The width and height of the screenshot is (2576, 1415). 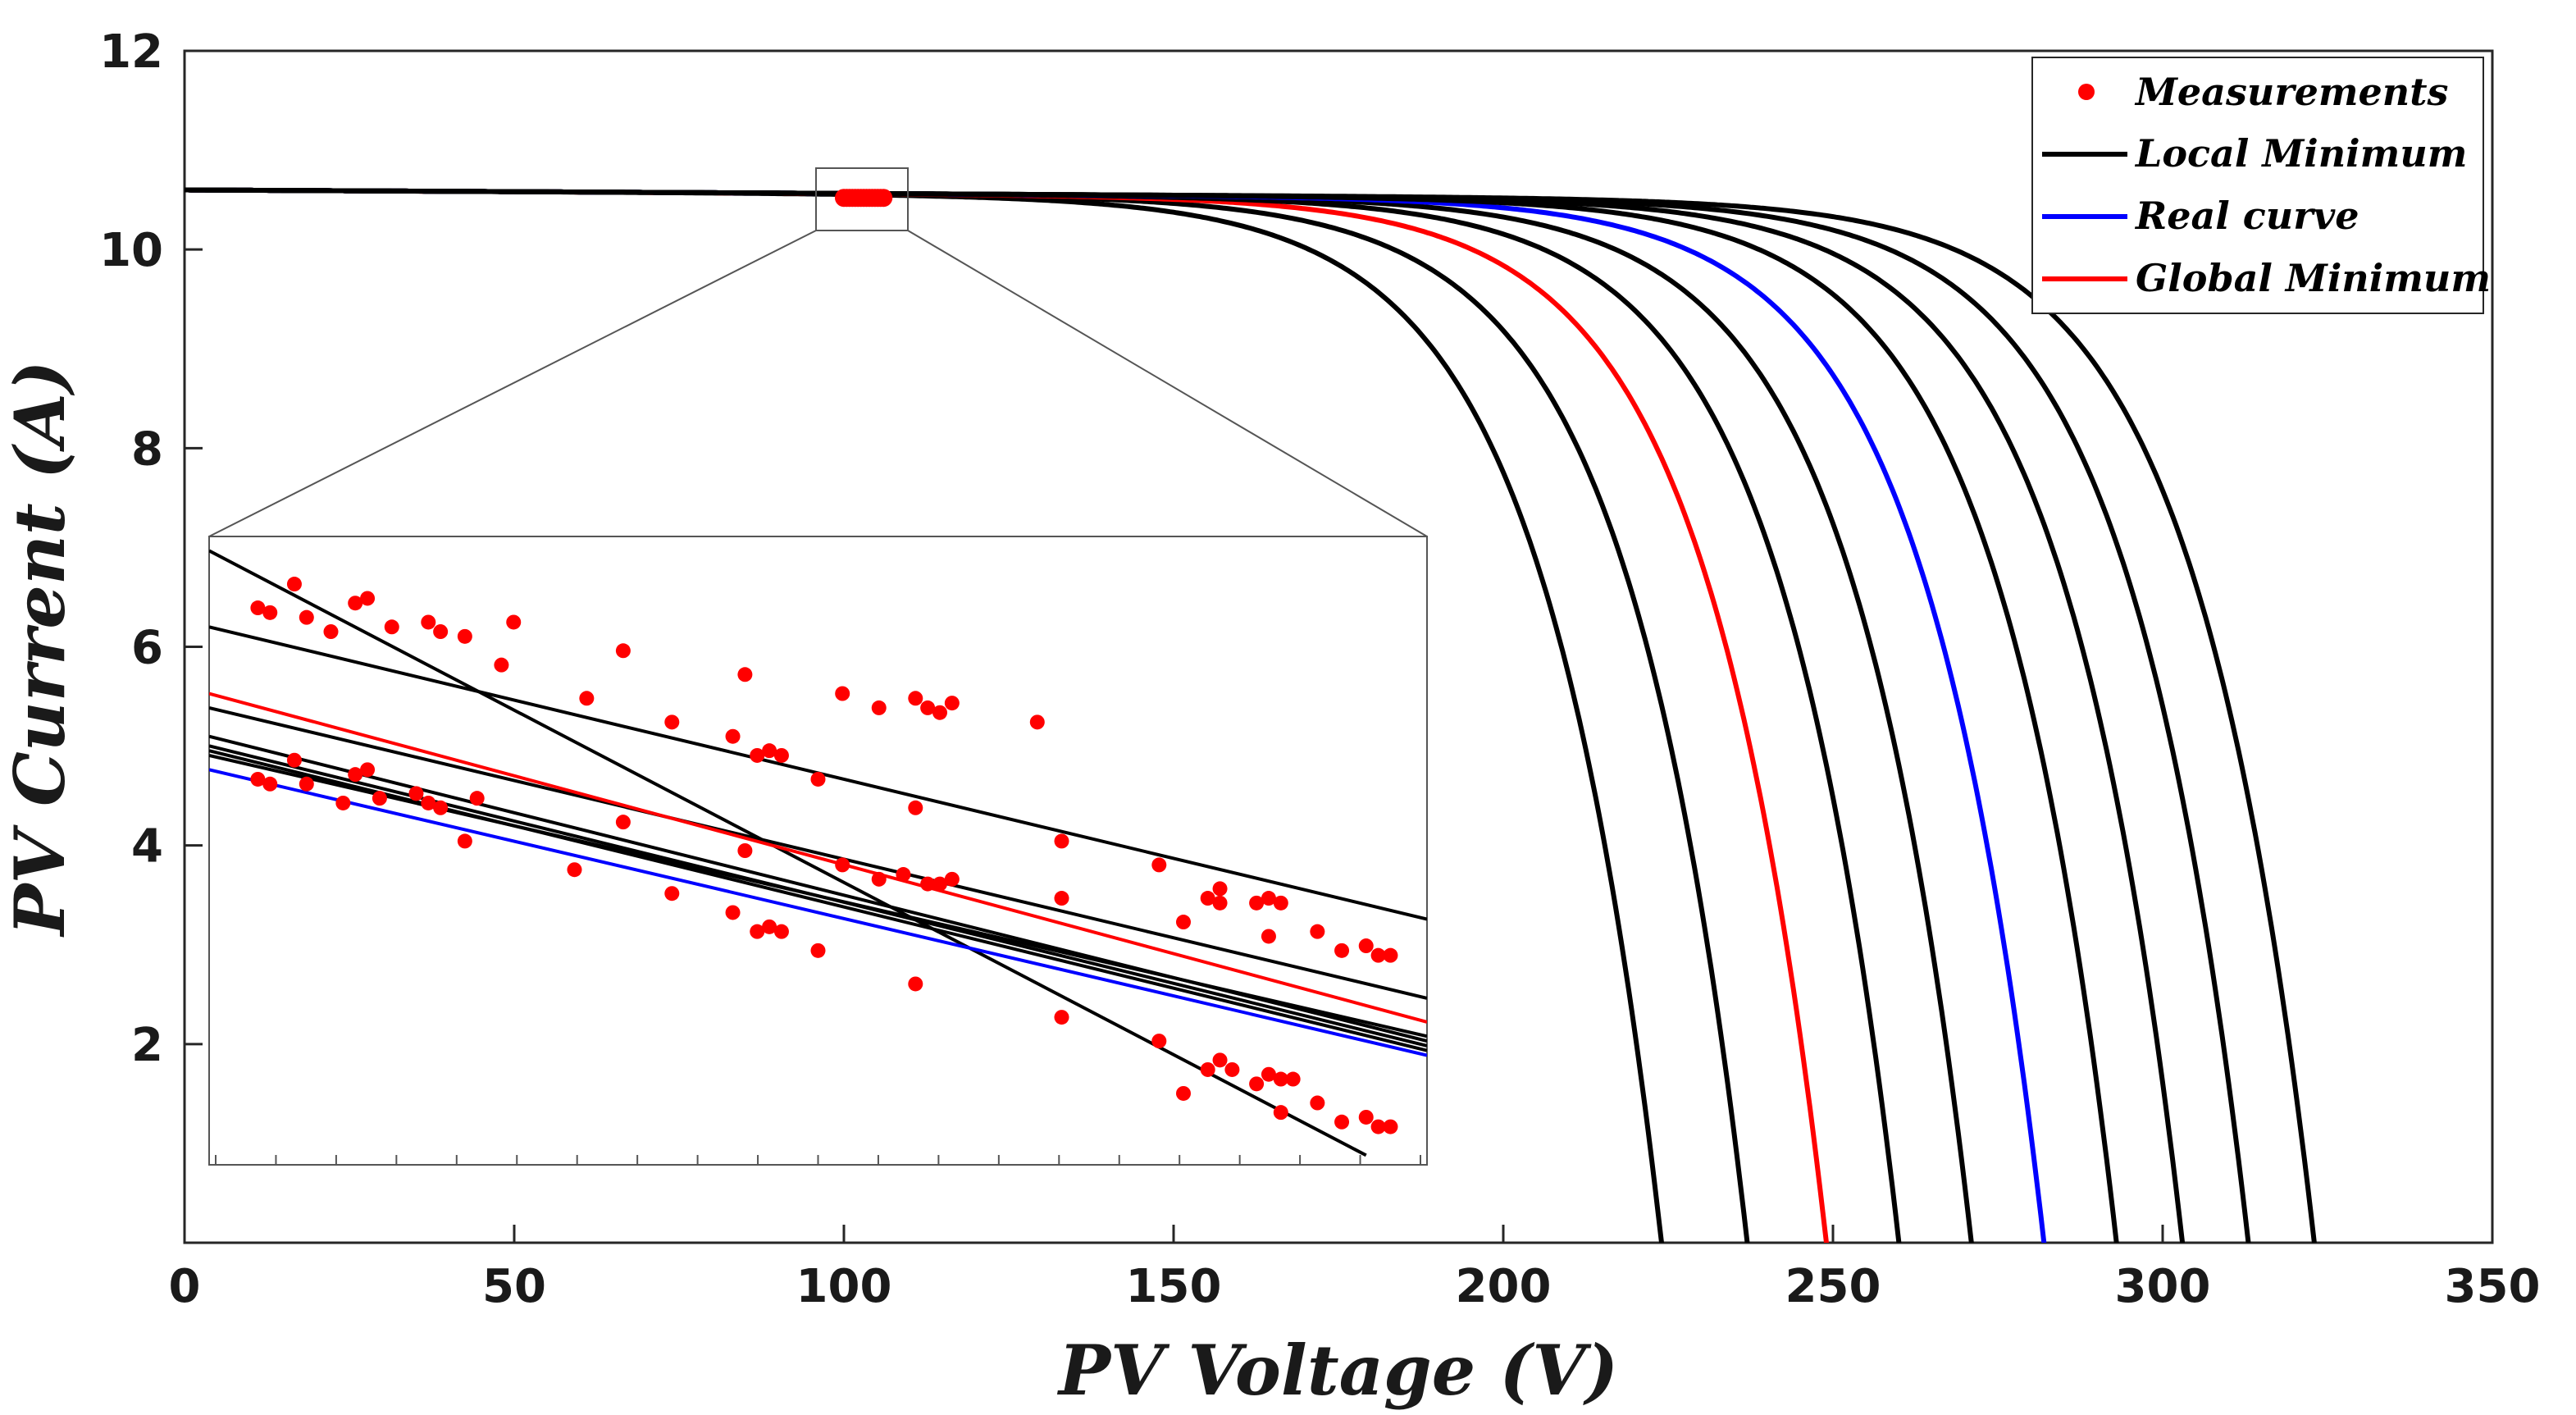 I want to click on zoom-connector-left, so click(x=512, y=383).